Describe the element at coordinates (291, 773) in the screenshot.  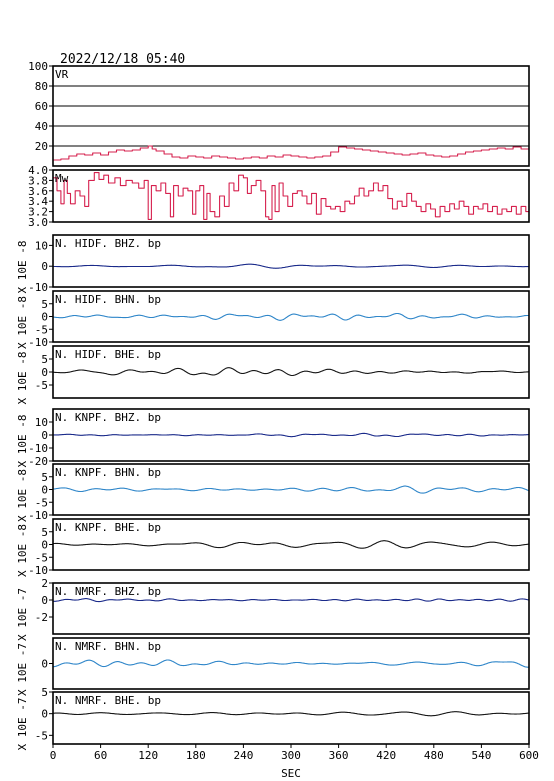
I see `x-axis-label: SEC` at that location.